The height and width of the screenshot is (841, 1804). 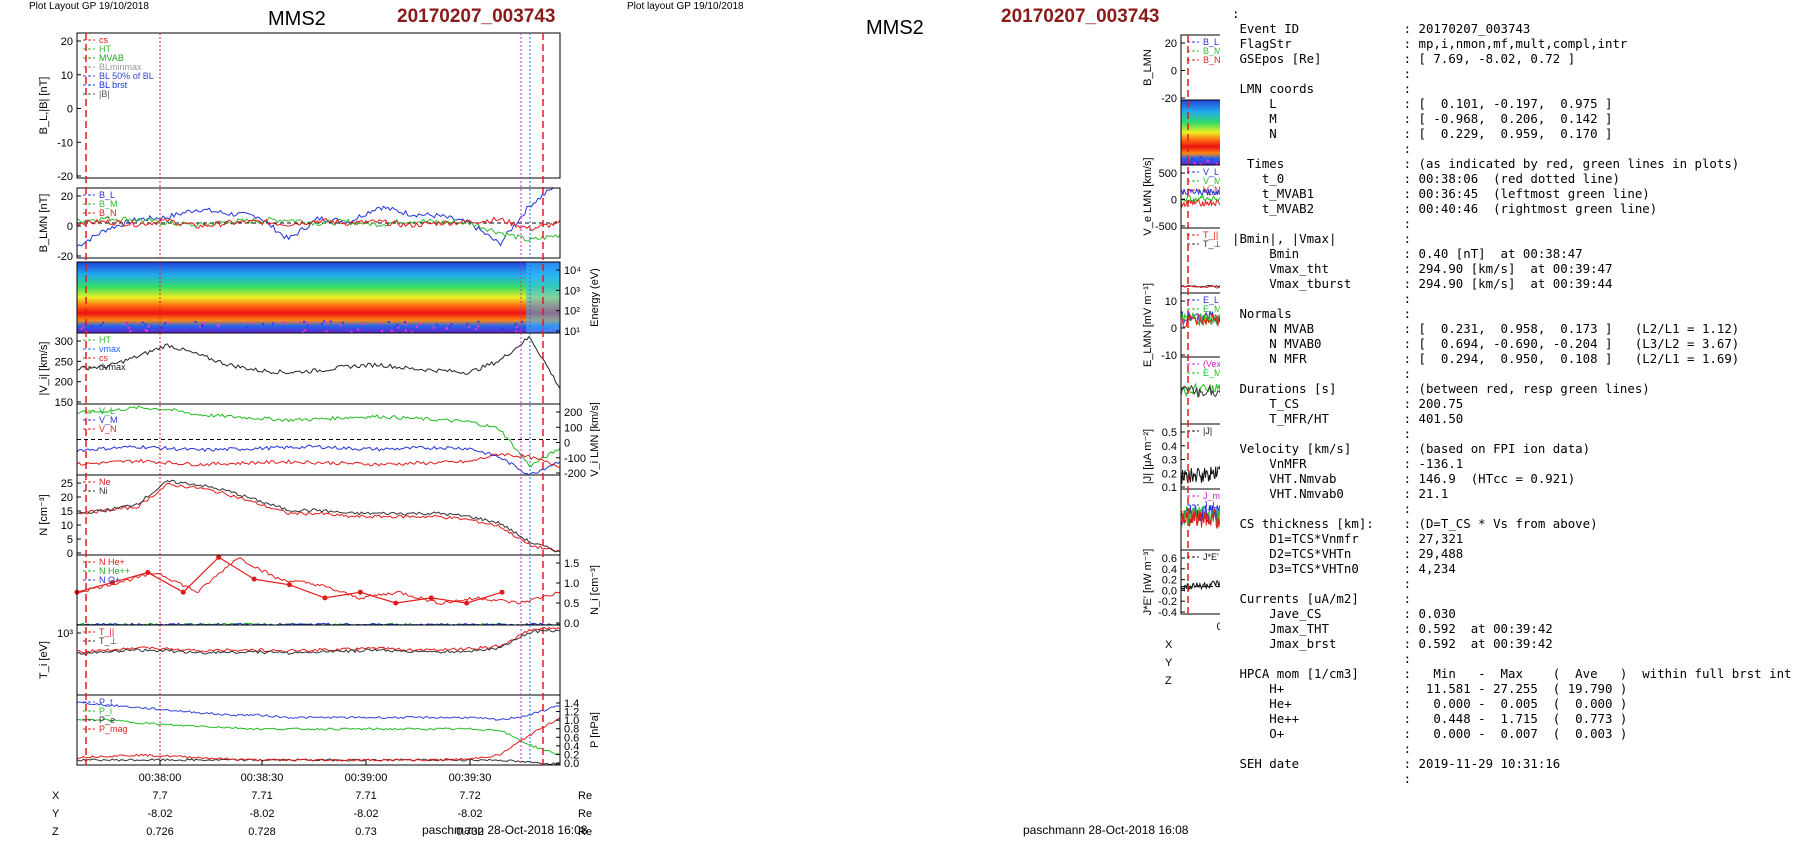 I want to click on y-tick-label-right: 0.5, so click(x=571, y=604).